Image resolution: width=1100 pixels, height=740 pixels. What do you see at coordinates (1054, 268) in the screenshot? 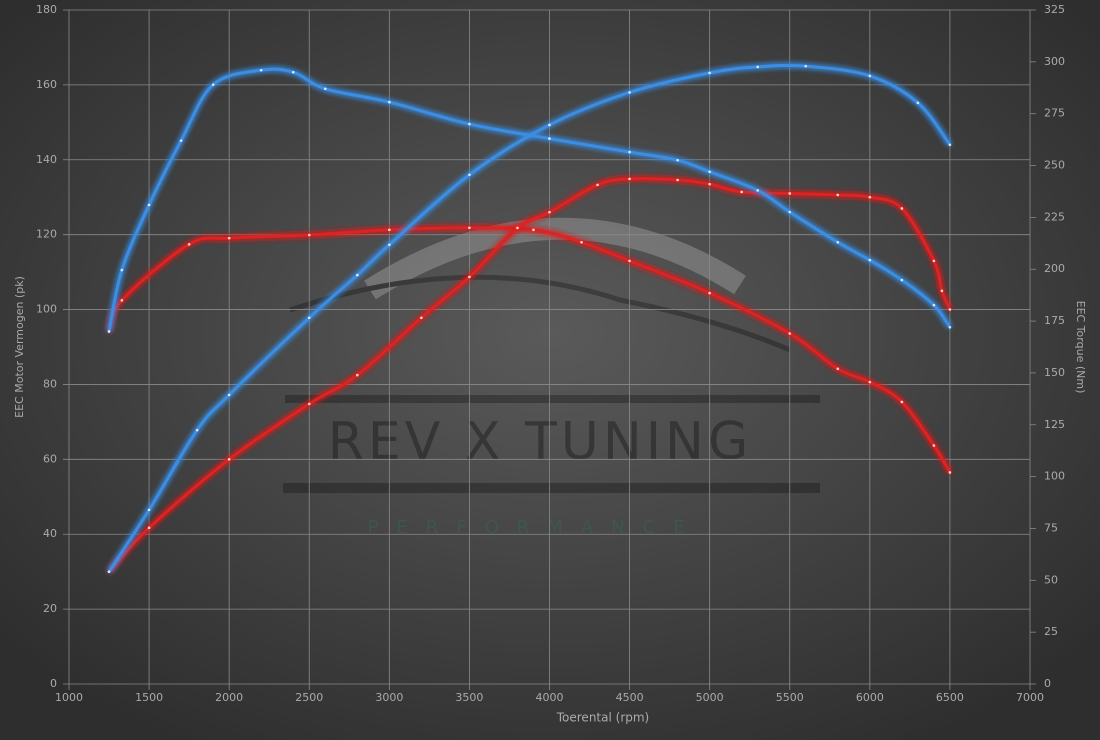
I see `y2-tick-label: 200` at bounding box center [1054, 268].